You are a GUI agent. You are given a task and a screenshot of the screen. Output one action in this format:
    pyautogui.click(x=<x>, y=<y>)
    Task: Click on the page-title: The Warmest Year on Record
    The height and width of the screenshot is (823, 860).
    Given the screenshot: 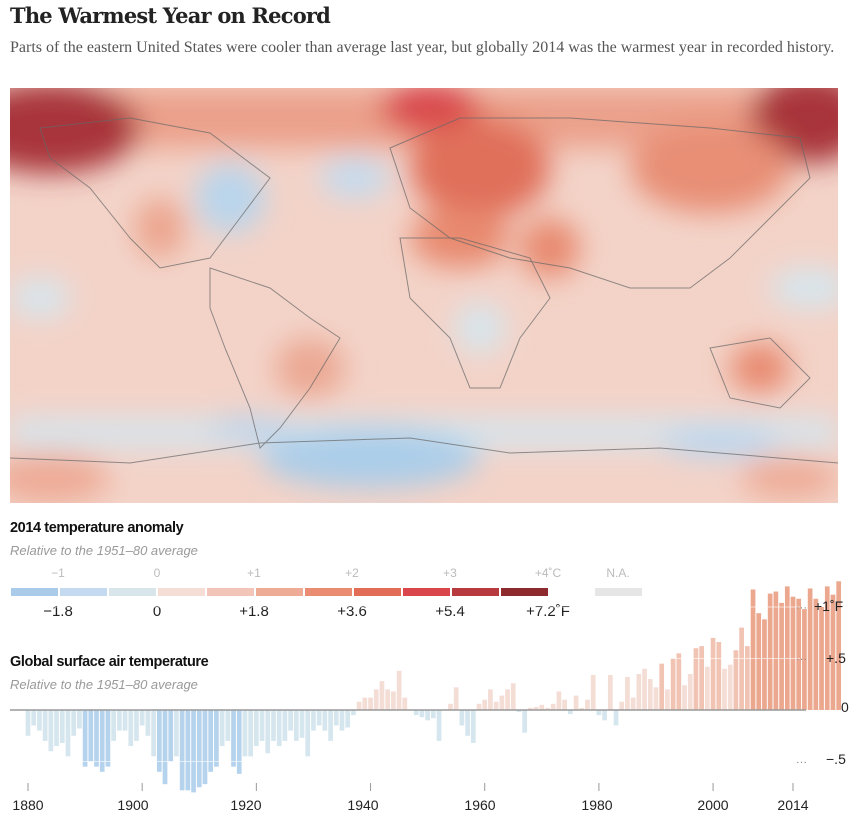 What is the action you would take?
    pyautogui.click(x=170, y=15)
    